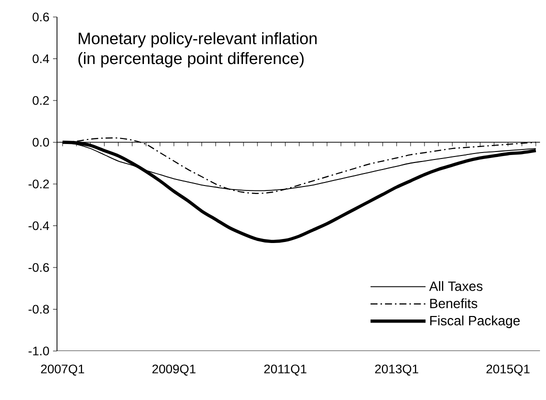 The width and height of the screenshot is (546, 400). What do you see at coordinates (40, 100) in the screenshot?
I see `y-tick-label: 0.2` at bounding box center [40, 100].